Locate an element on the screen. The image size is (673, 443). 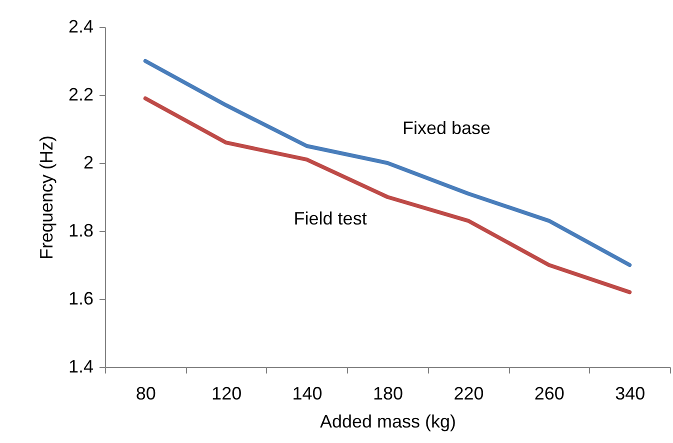
y-tick-label: 2.2 is located at coordinates (81, 94).